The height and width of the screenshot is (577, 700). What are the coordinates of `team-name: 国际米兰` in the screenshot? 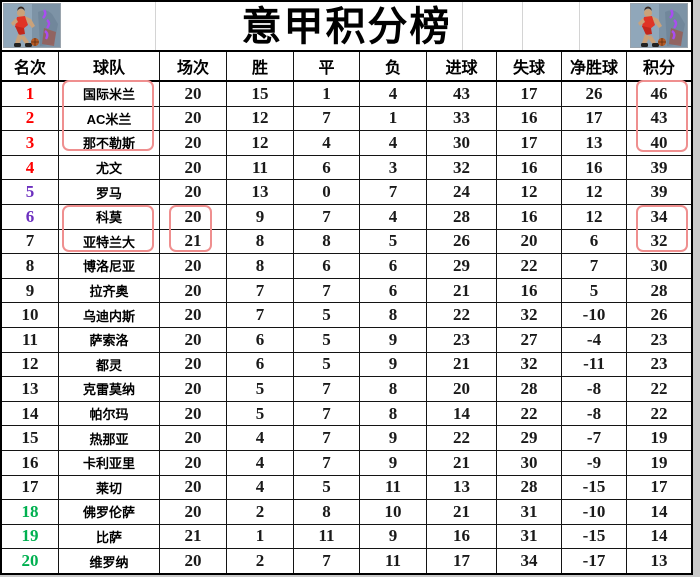 It's located at (108, 95).